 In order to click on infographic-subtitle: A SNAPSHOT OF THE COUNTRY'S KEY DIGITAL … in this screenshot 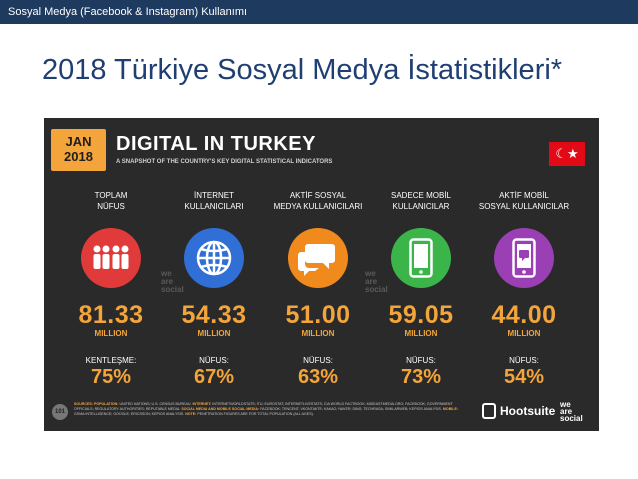, I will do `click(224, 162)`.